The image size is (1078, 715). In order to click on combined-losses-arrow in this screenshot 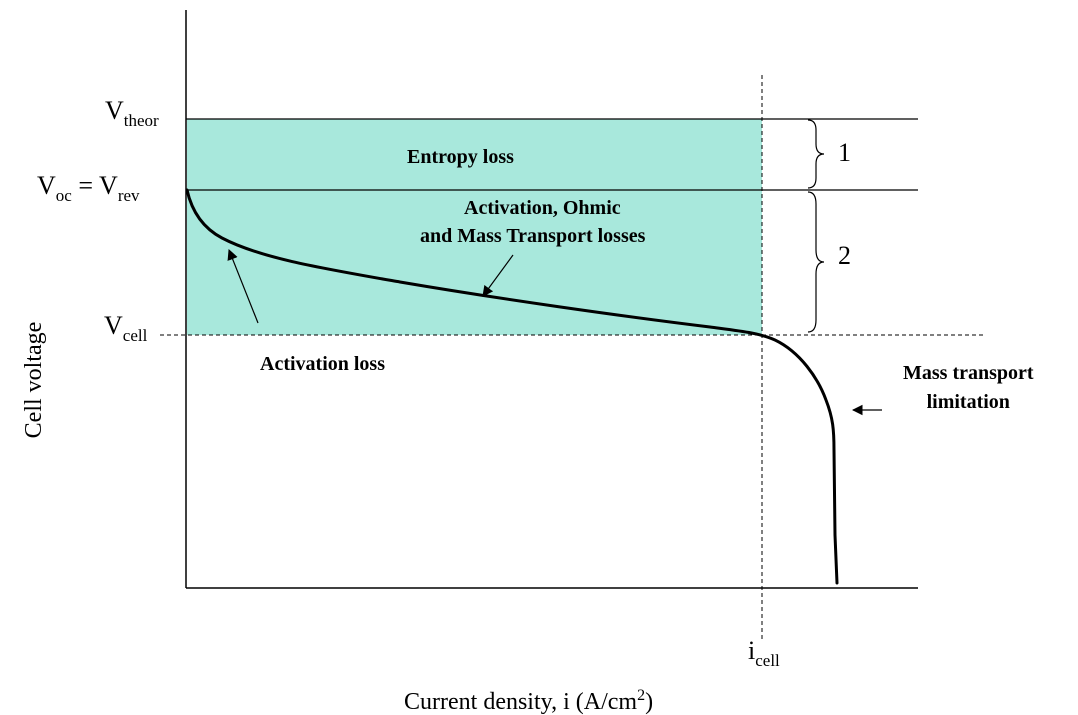, I will do `click(498, 275)`.